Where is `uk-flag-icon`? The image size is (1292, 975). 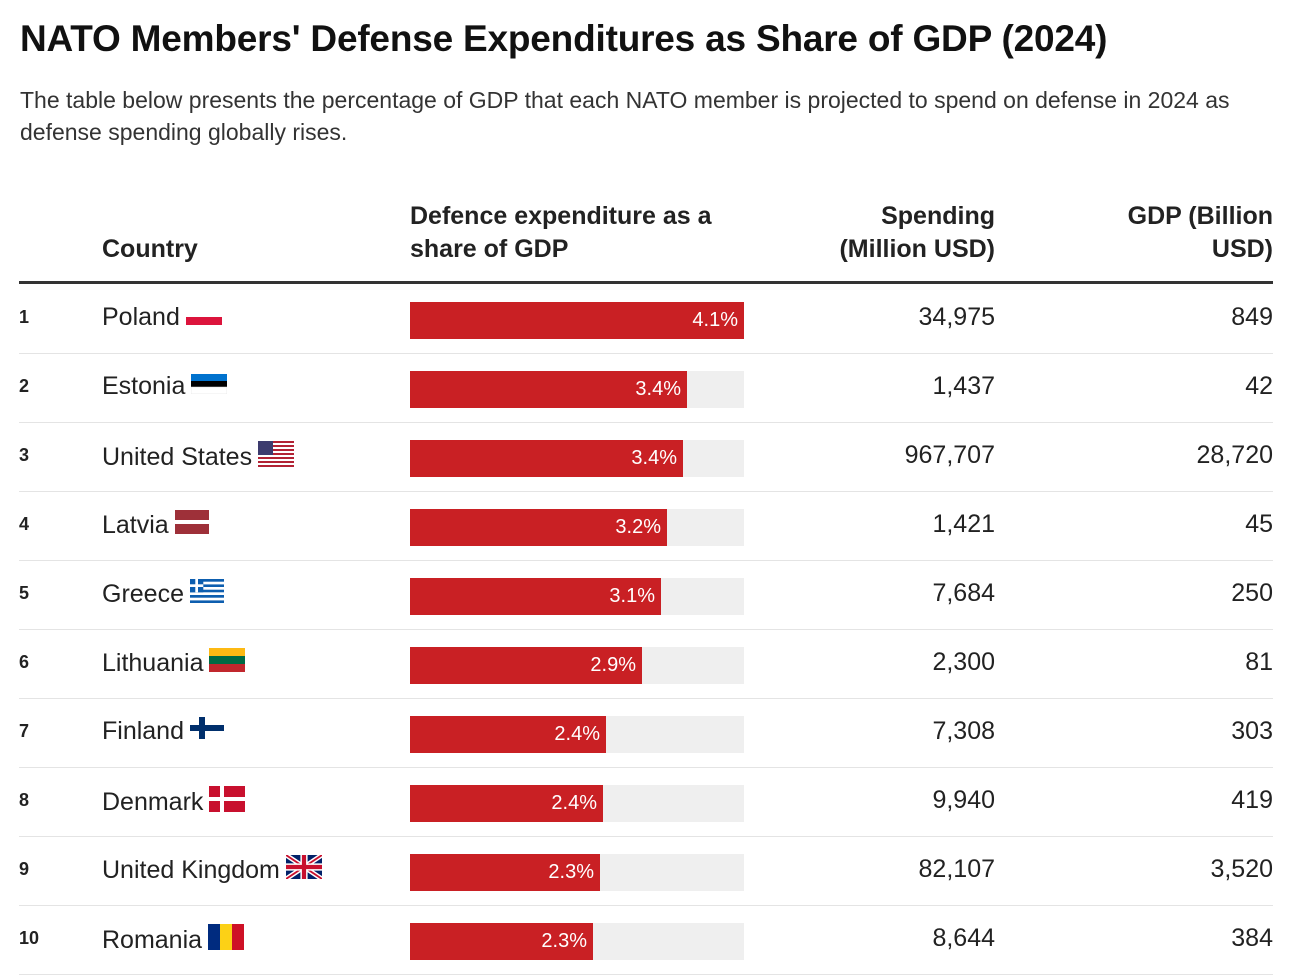 uk-flag-icon is located at coordinates (304, 869).